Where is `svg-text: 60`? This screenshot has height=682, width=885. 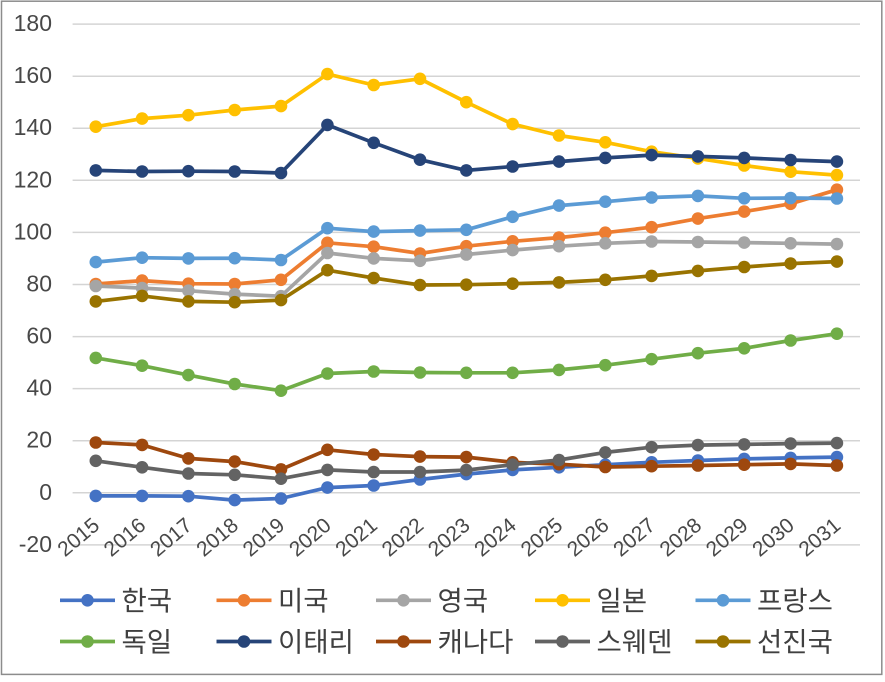 svg-text: 60 is located at coordinates (39, 336).